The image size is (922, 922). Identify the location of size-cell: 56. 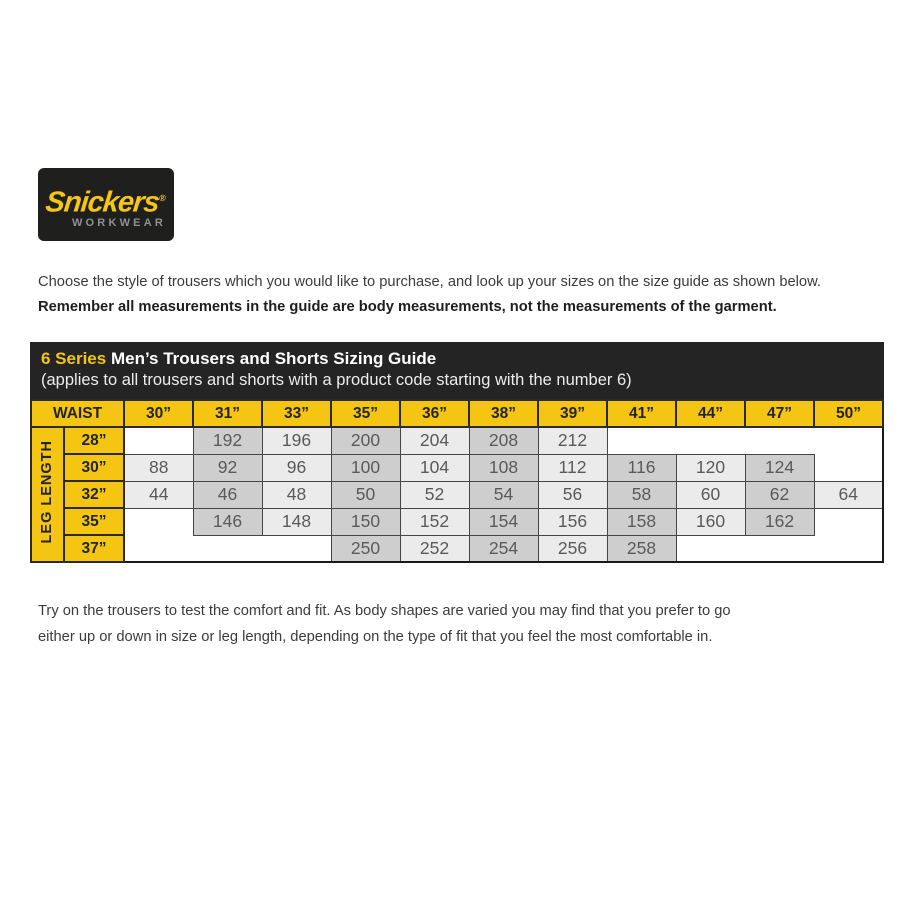
(572, 494).